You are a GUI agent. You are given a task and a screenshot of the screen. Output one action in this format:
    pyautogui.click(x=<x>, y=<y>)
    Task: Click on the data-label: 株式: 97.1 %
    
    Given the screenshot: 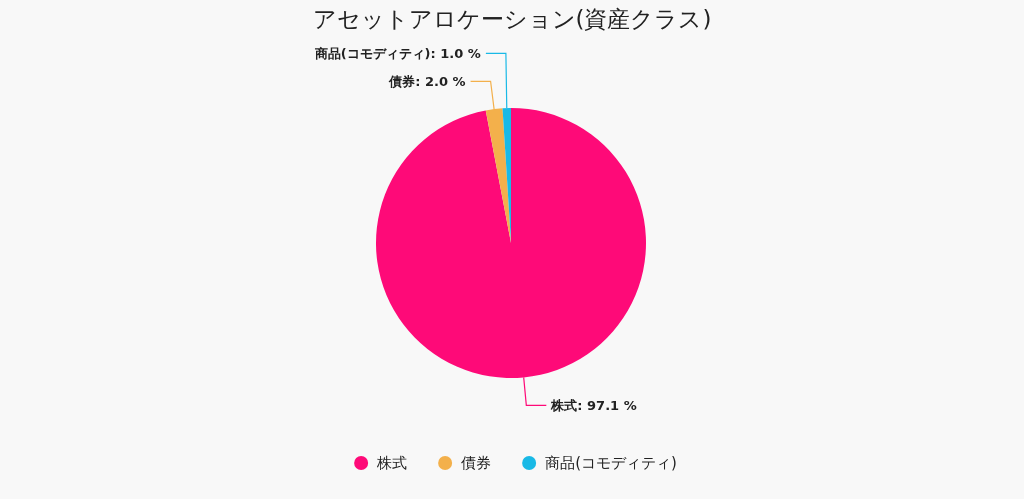 What is the action you would take?
    pyautogui.click(x=593, y=406)
    